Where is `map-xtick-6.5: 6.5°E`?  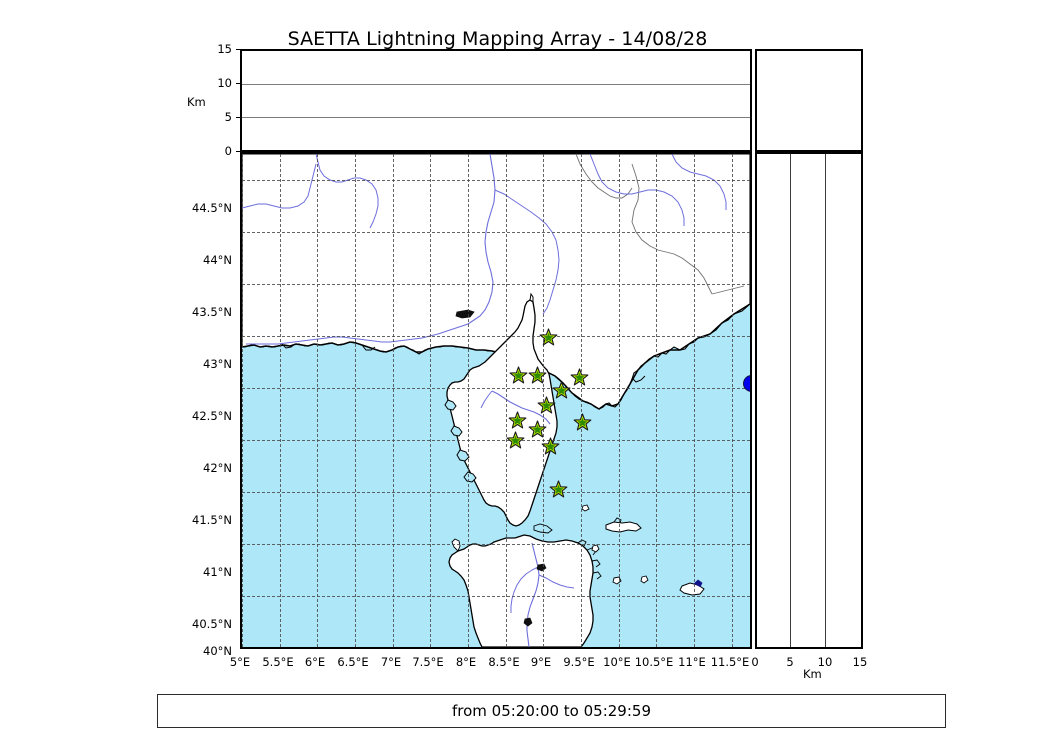
map-xtick-6.5: 6.5°E is located at coordinates (353, 662).